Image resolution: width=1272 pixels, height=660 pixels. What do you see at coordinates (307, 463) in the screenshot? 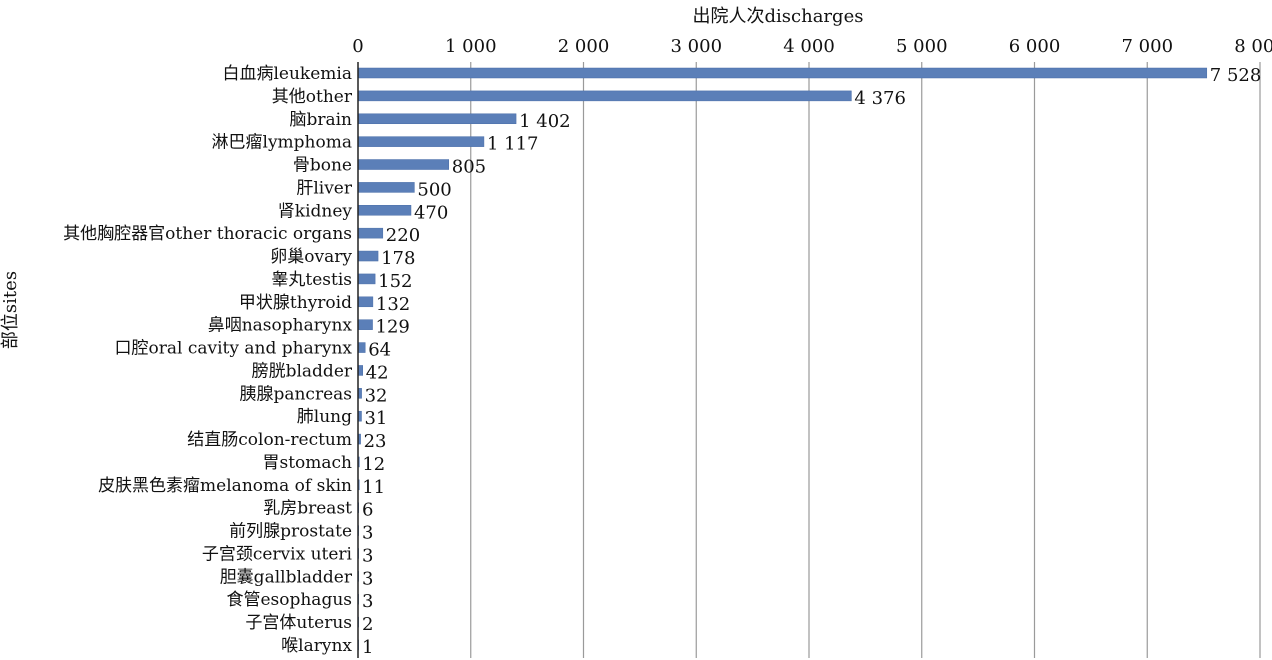
I see `category-label: 胃stomach` at bounding box center [307, 463].